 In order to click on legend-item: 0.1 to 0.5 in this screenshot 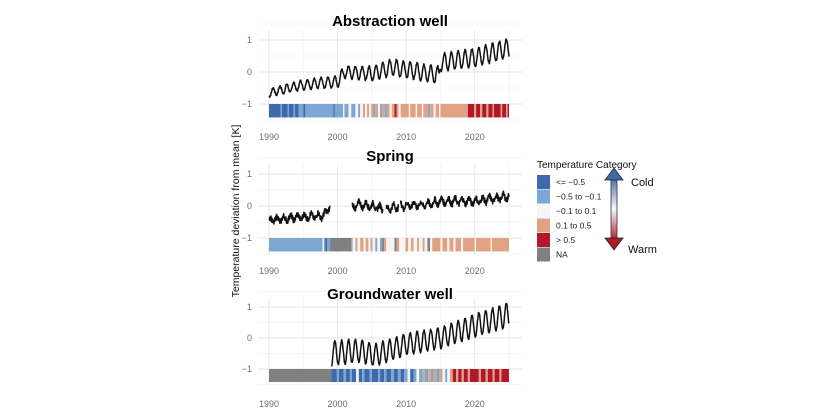, I will do `click(564, 225)`.